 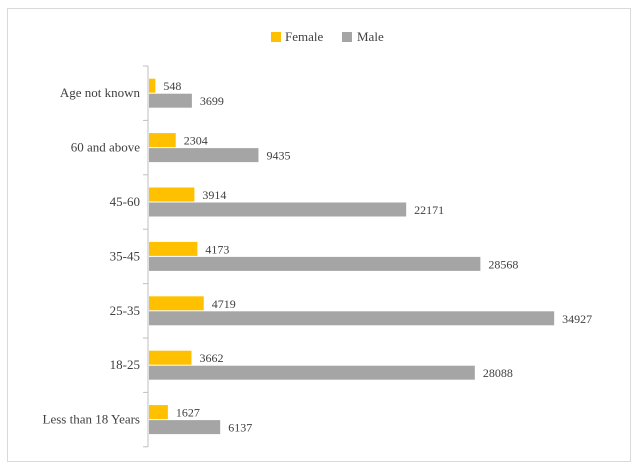 What do you see at coordinates (278, 156) in the screenshot?
I see `data-label-male: 9435` at bounding box center [278, 156].